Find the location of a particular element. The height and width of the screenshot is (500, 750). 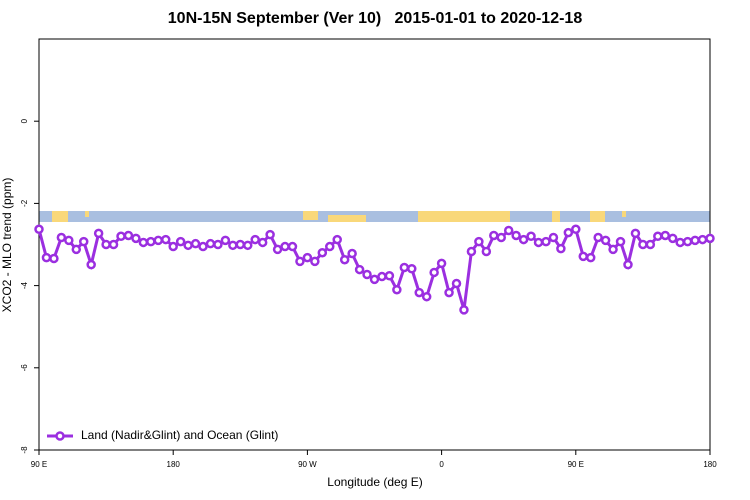

legend-label: Land (Nadir&Glint) and Ocean (Glint) is located at coordinates (179, 435).